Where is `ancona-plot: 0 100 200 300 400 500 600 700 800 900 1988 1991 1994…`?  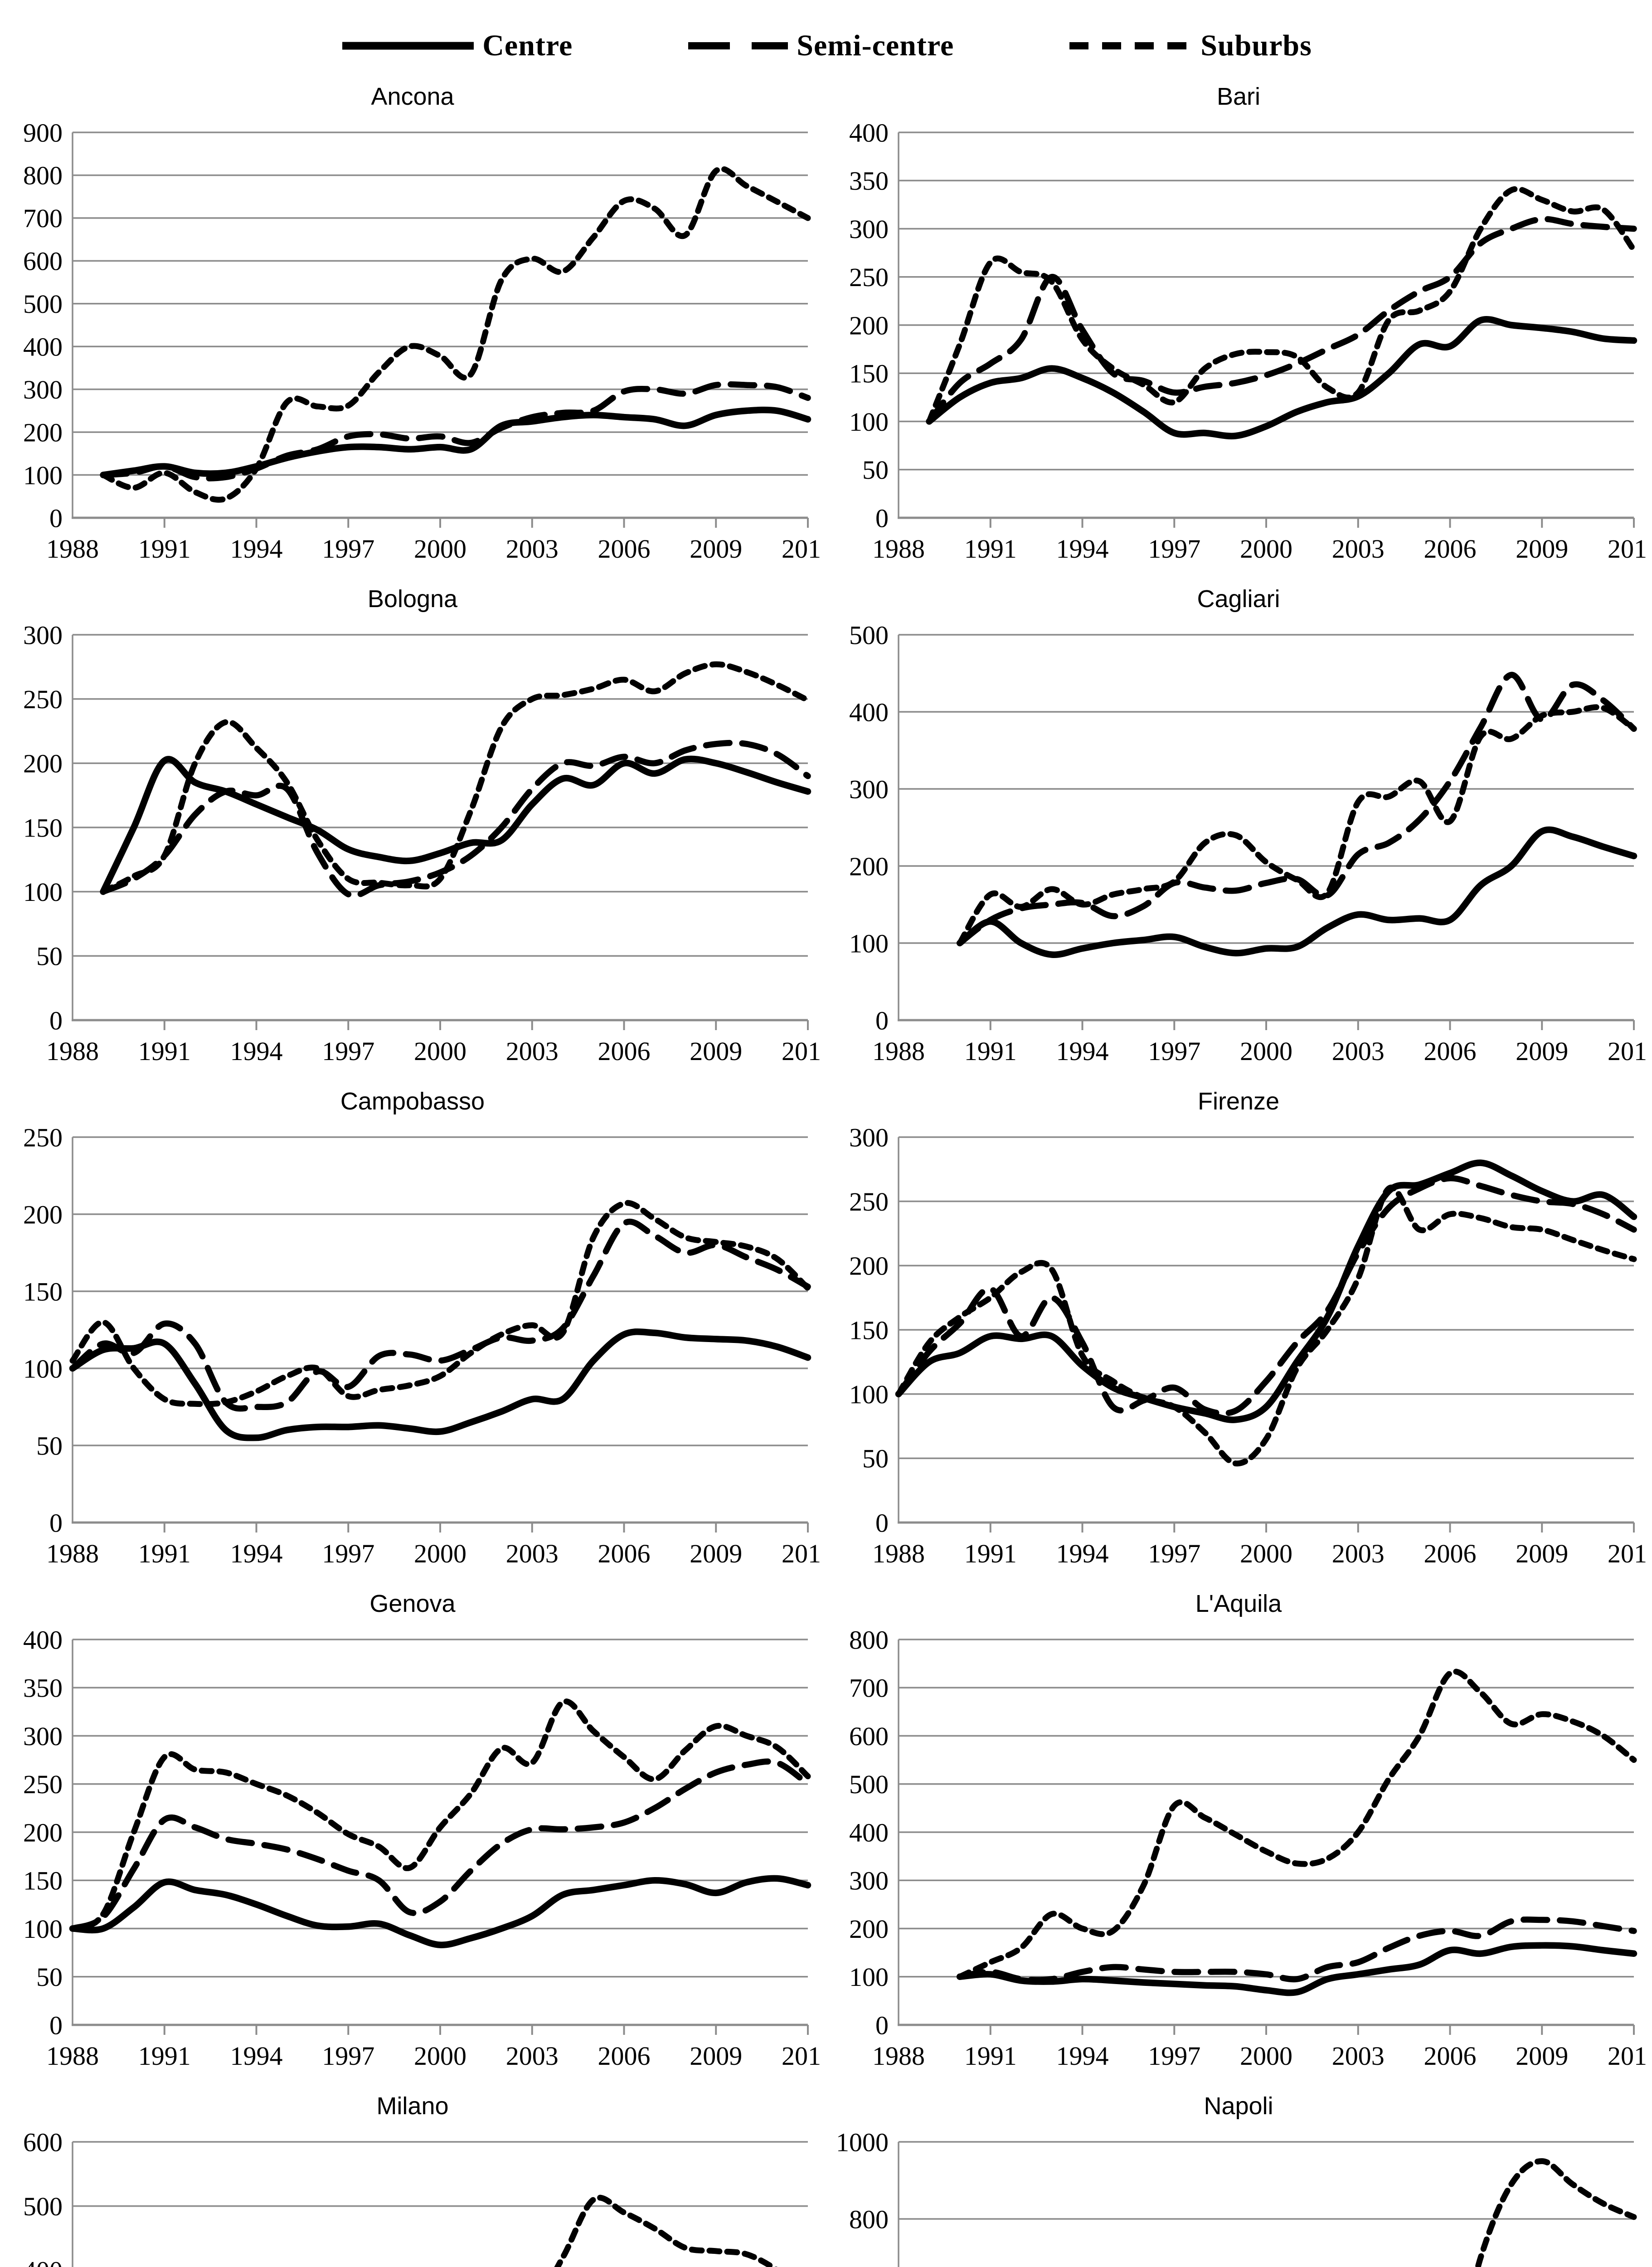
ancona-plot: 0 100 200 300 400 500 600 700 800 900 1988 1991 1994… is located at coordinates (422, 341).